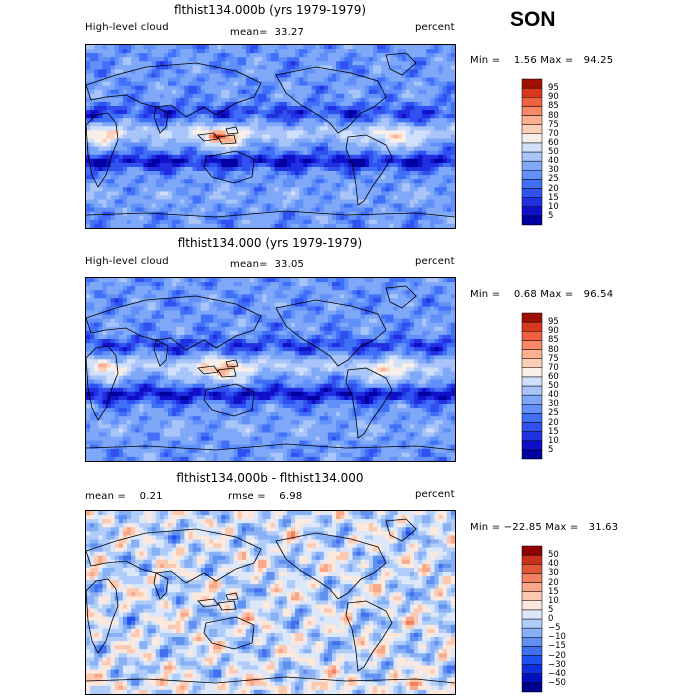  I want to click on panel-3-map-svg, so click(270, 602).